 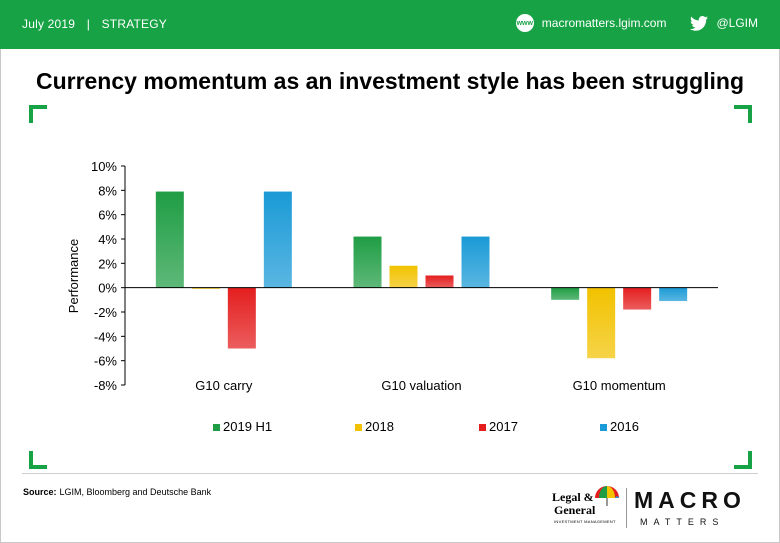 I want to click on umbrella-icon, so click(x=607, y=496).